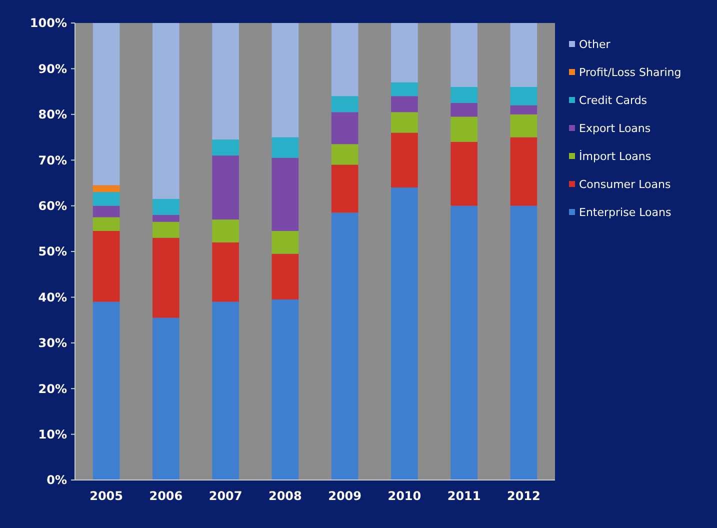  What do you see at coordinates (405, 496) in the screenshot?
I see `x-tick-label: 2010` at bounding box center [405, 496].